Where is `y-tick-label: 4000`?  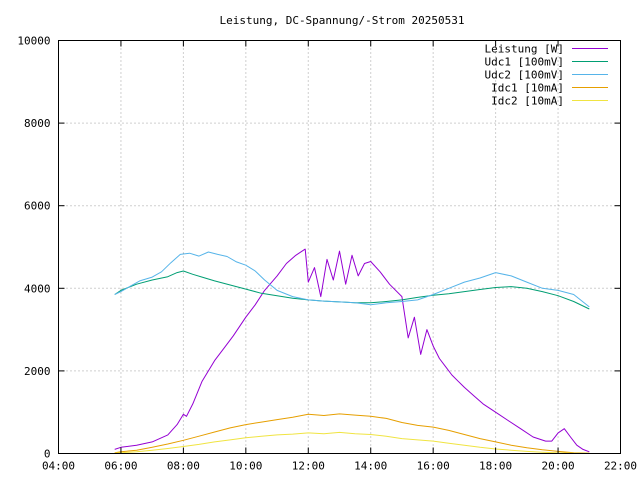 y-tick-label: 4000 is located at coordinates (37, 288).